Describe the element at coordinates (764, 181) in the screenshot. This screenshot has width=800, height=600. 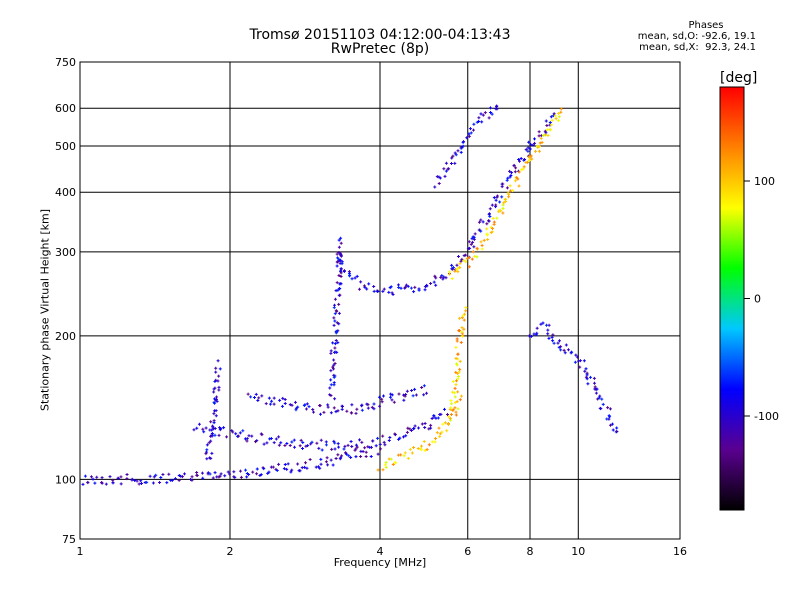
I see `colorbar-tick-label: 100` at that location.